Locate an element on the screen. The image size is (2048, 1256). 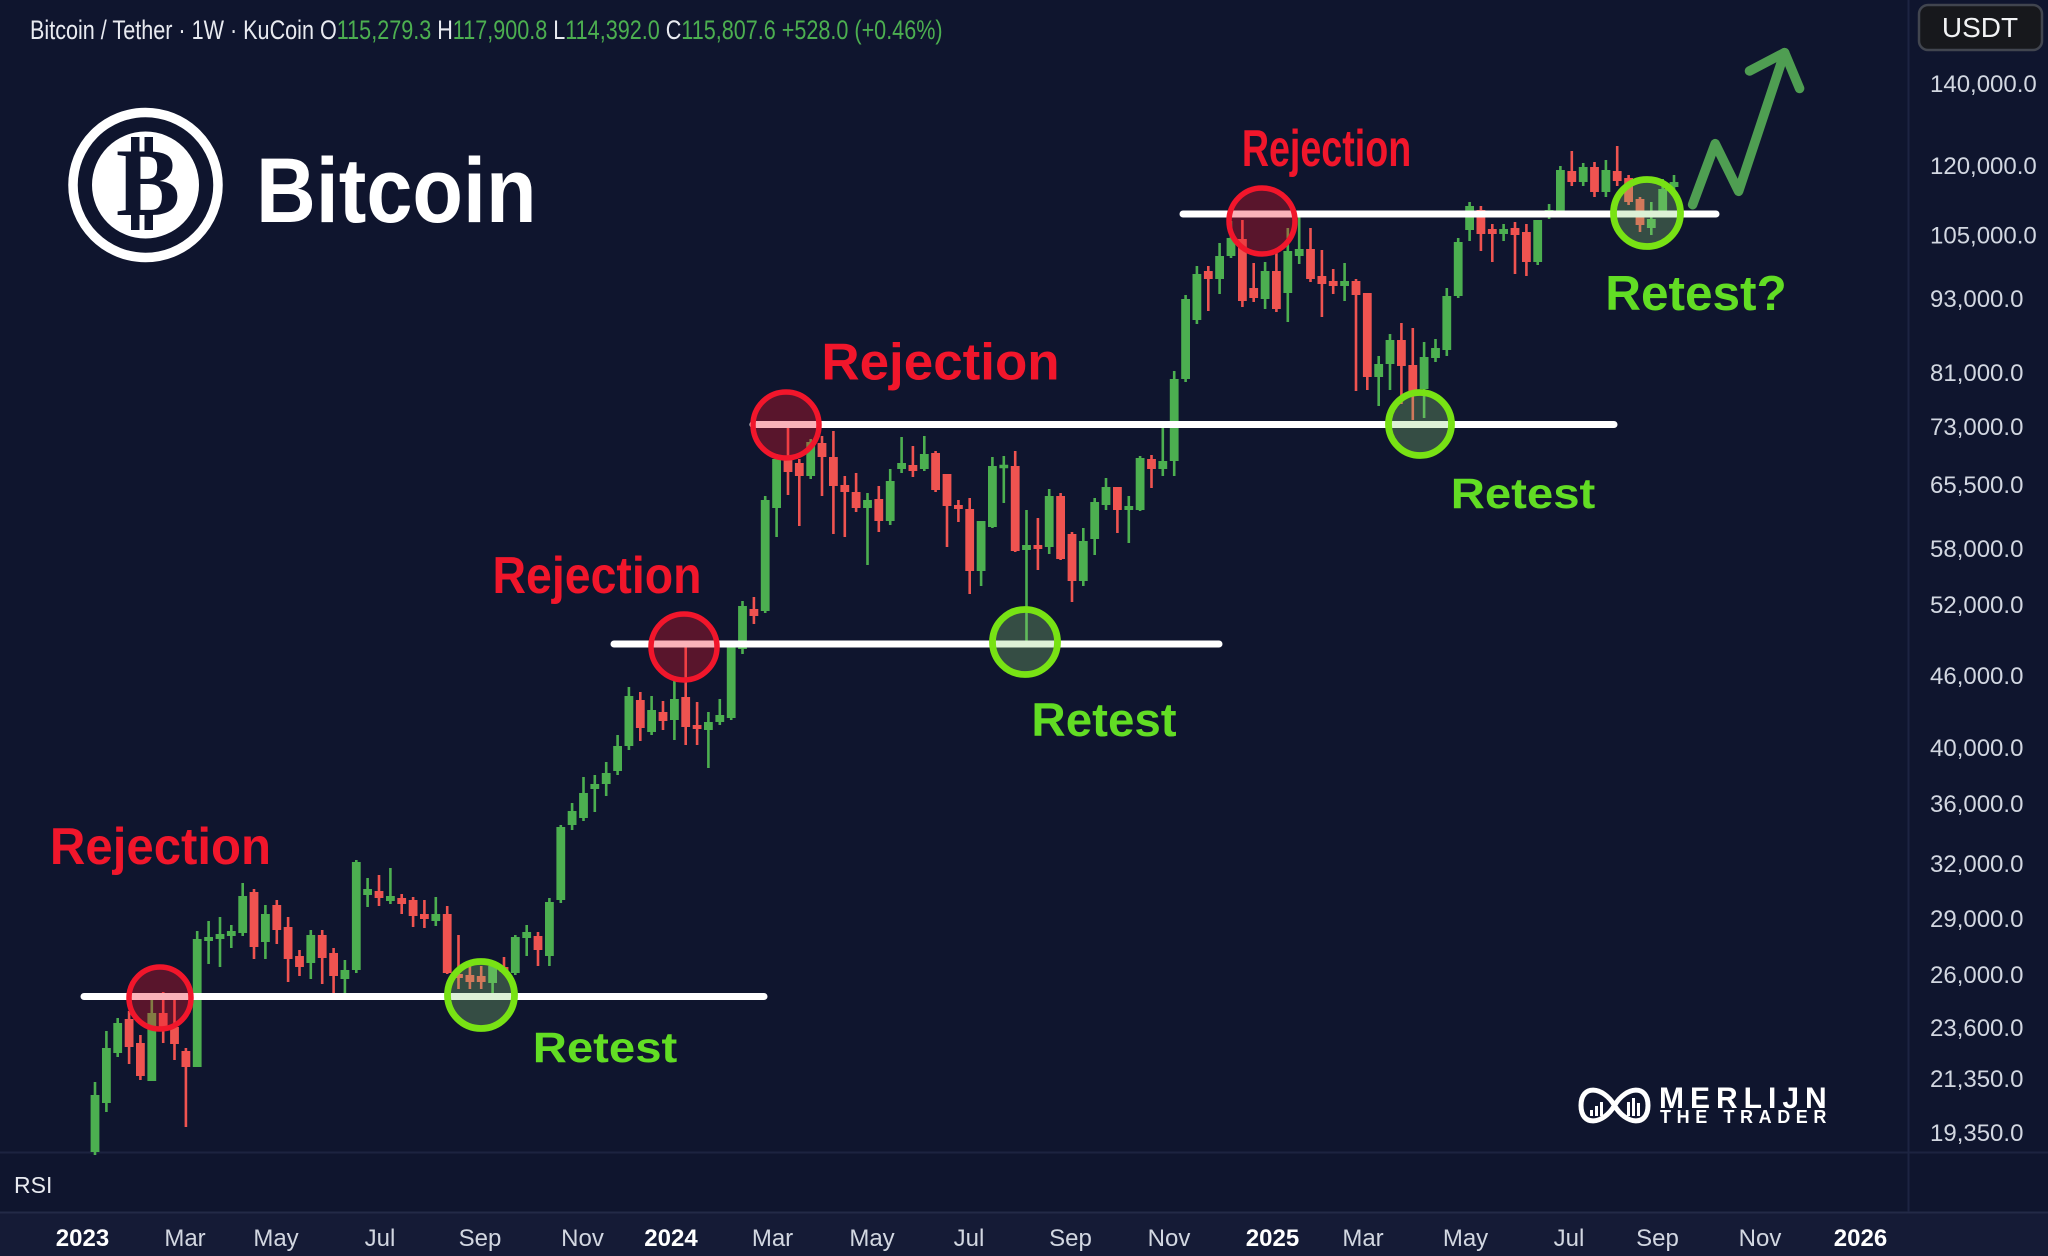
svg-text: 105,000.0 is located at coordinates (1983, 236).